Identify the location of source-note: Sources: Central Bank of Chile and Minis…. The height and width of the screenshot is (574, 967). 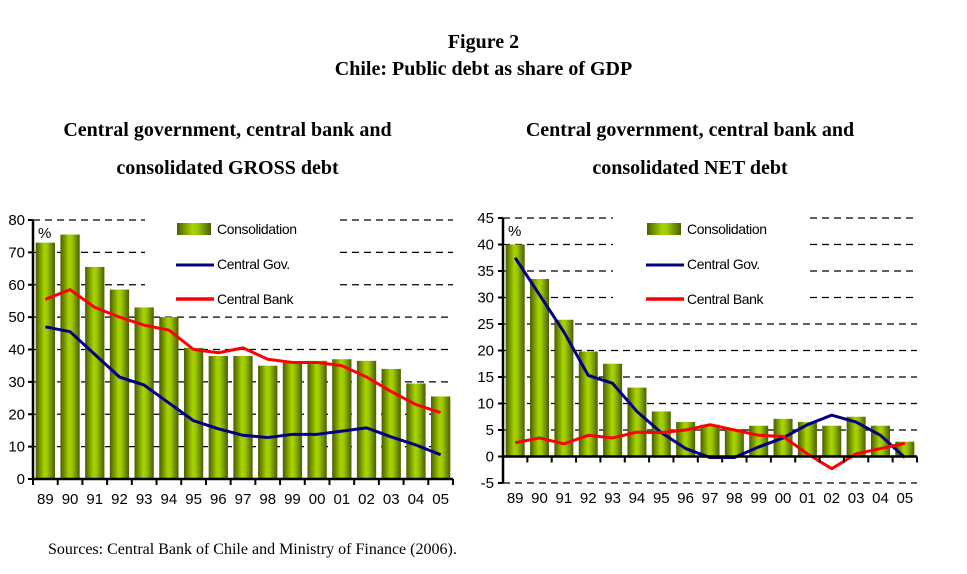
(252, 549).